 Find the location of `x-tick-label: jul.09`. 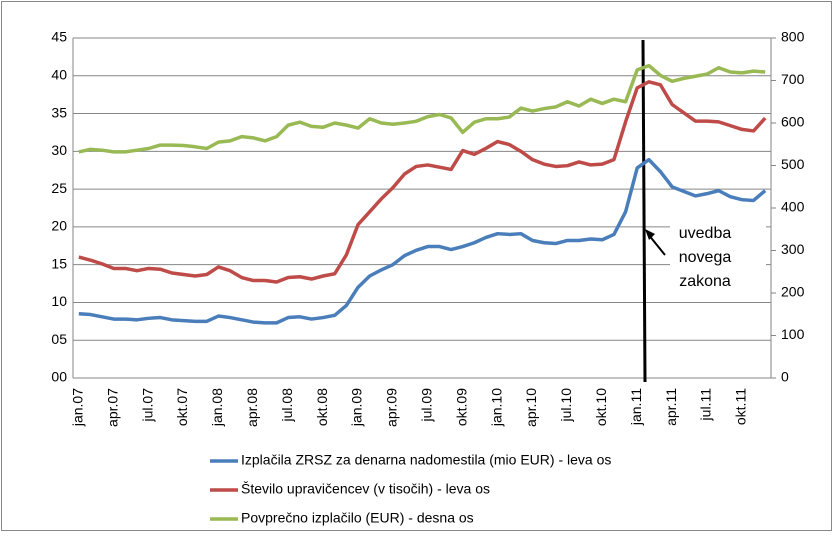

x-tick-label: jul.09 is located at coordinates (427, 405).